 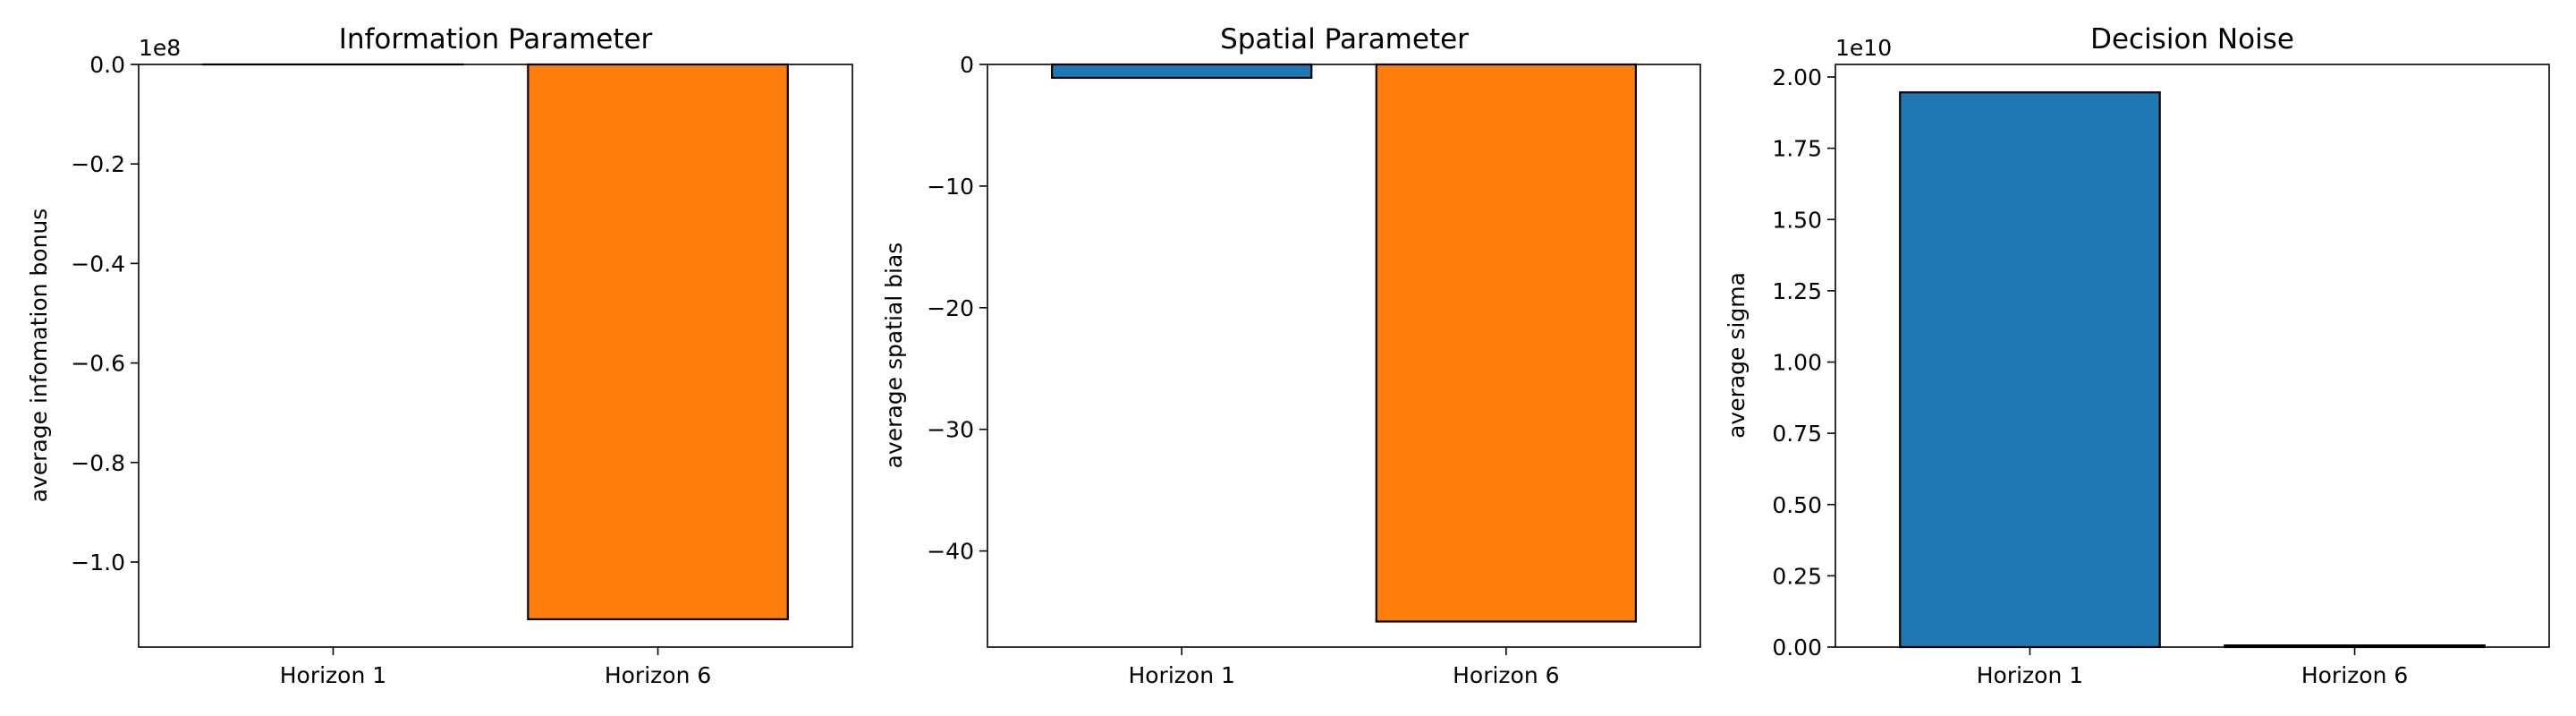 I want to click on y-tick-label: 1.50, so click(x=1797, y=220).